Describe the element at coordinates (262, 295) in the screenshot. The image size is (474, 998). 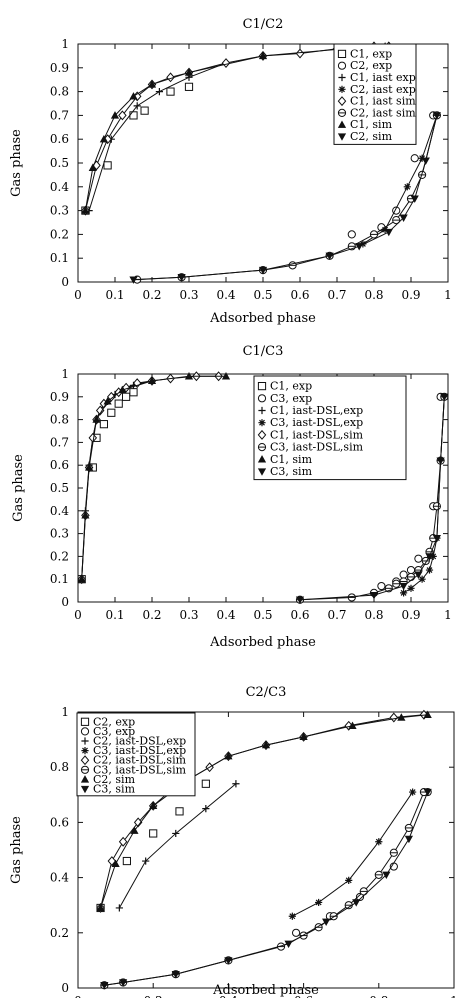
I see `x-tick-label: 0.5` at that location.